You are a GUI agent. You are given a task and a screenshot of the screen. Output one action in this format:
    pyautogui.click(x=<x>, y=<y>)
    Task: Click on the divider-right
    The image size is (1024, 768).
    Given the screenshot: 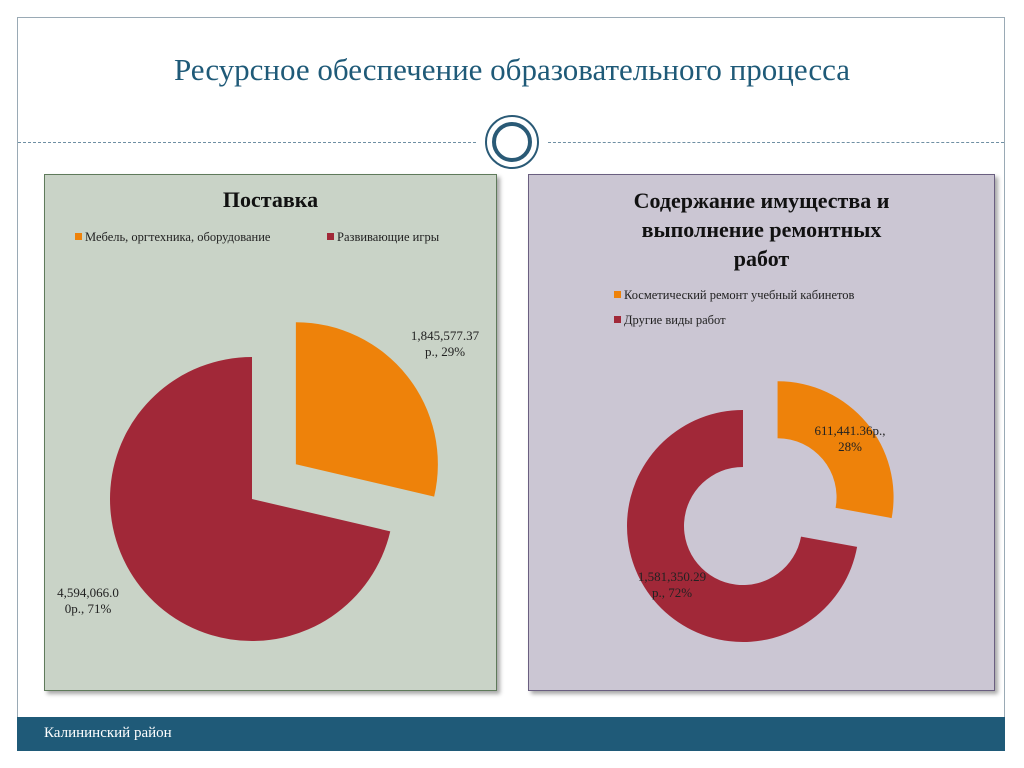 What is the action you would take?
    pyautogui.click(x=776, y=142)
    